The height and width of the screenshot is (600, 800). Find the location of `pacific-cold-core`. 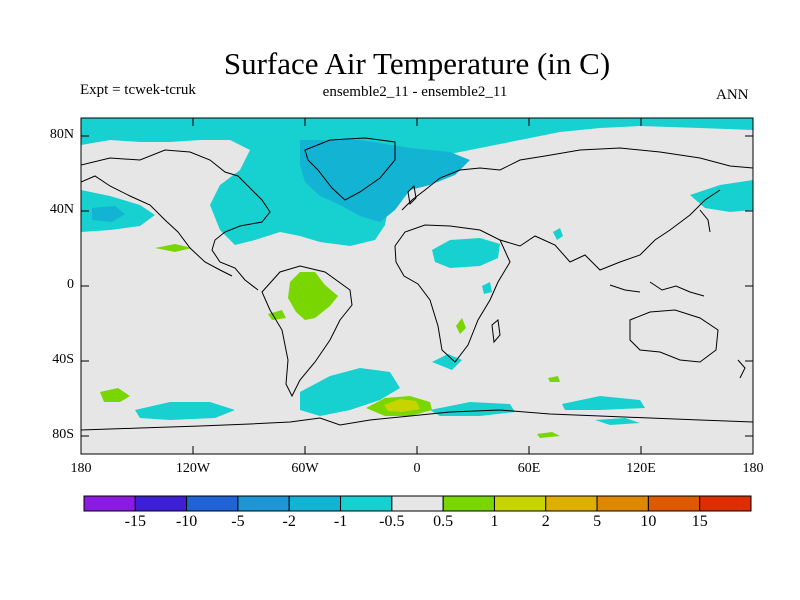

pacific-cold-core is located at coordinates (108, 214).